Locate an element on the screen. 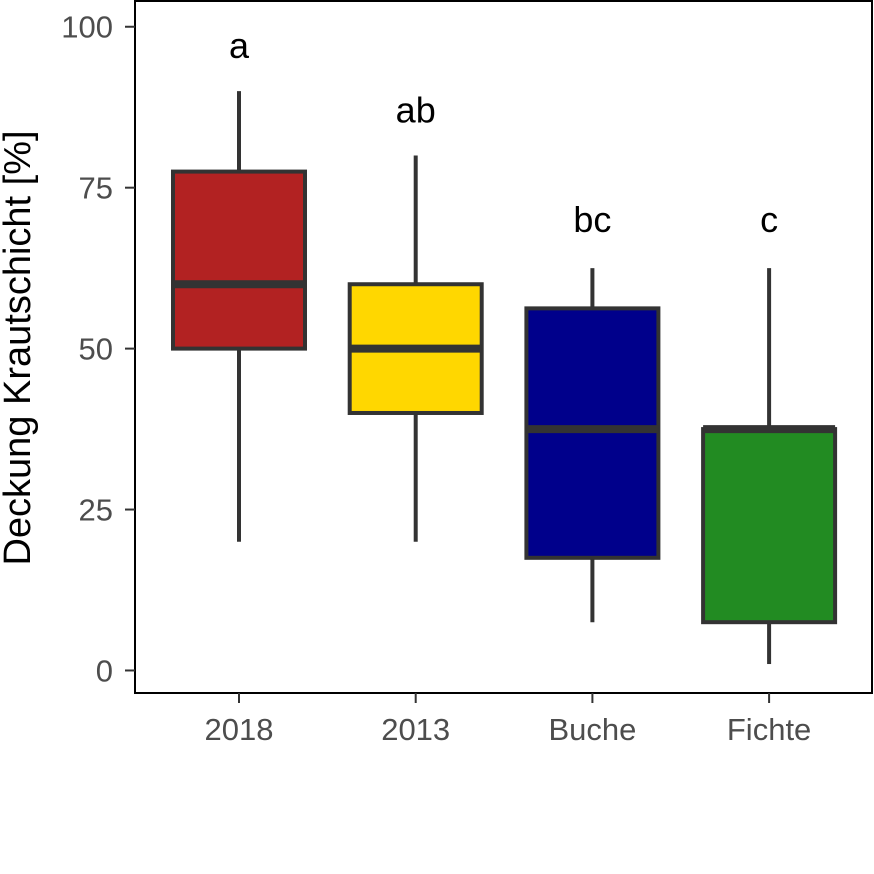  significance-label: bc is located at coordinates (592, 219).